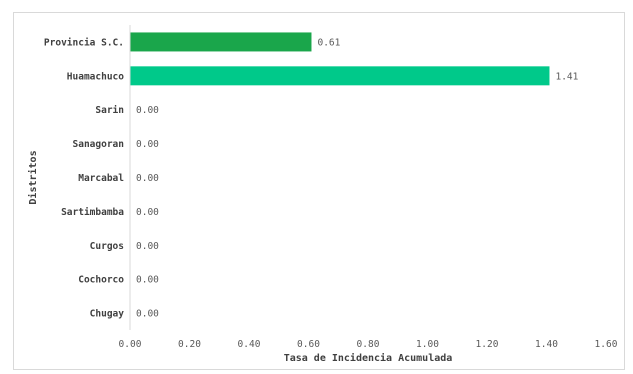 This screenshot has height=374, width=633. What do you see at coordinates (189, 344) in the screenshot?
I see `x-tick-label: 0.20` at bounding box center [189, 344].